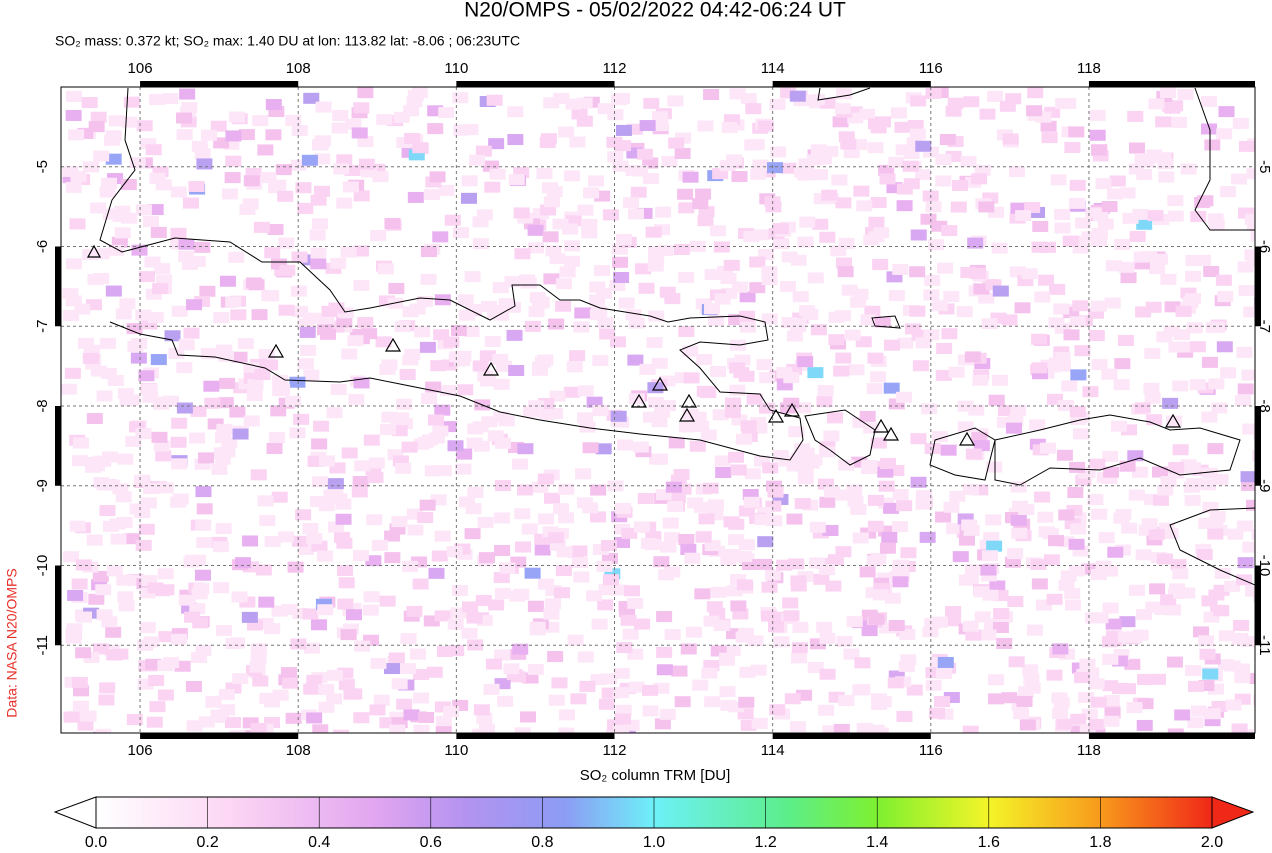 This screenshot has width=1272, height=853. I want to click on y-tick-label: -11, so click(1264, 645).